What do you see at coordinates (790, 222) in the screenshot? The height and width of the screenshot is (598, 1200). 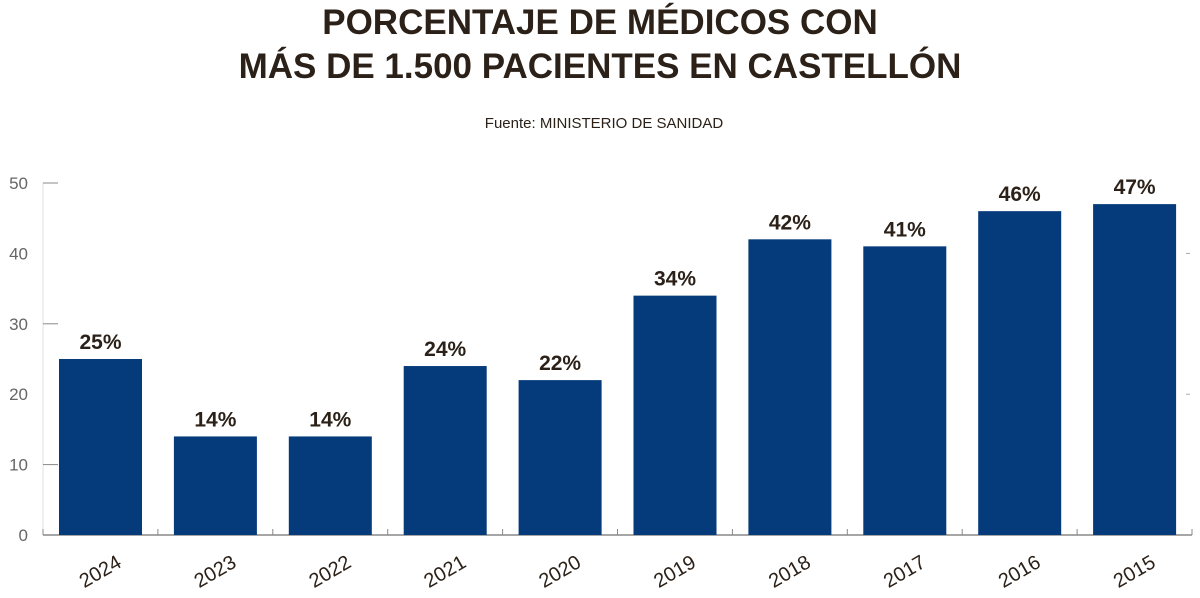 I see `data-label-2018: 42%` at bounding box center [790, 222].